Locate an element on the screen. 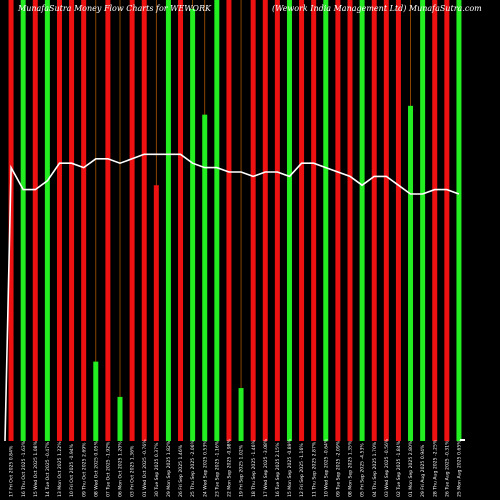 The width and height of the screenshot is (500, 500). chart-title-left: MunafaSutra Money Flow Charts for WEWORK is located at coordinates (114, 8).